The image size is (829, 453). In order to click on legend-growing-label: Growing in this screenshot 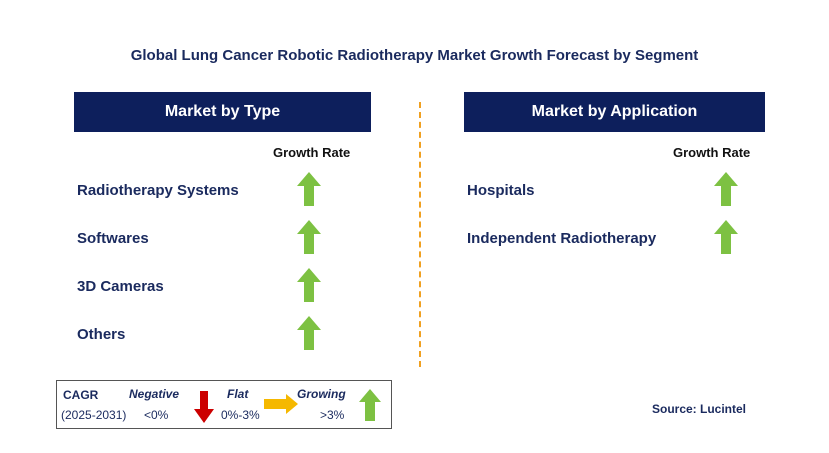, I will do `click(321, 394)`.